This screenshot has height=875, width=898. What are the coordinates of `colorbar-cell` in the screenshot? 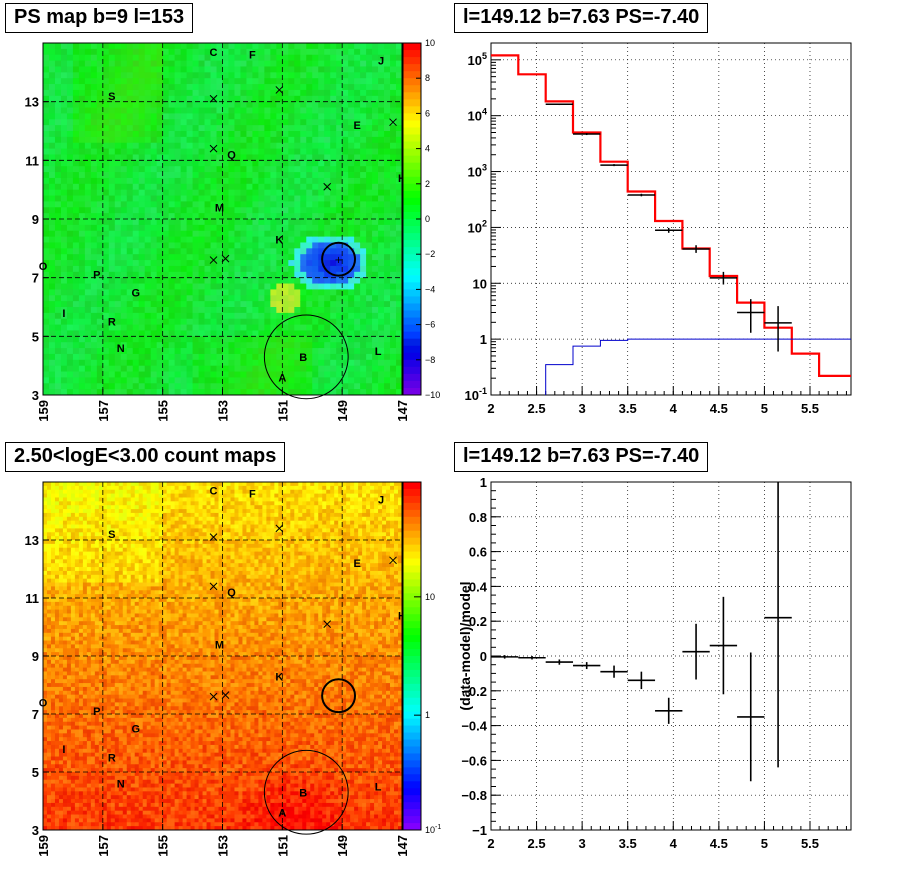 It's located at (412, 335).